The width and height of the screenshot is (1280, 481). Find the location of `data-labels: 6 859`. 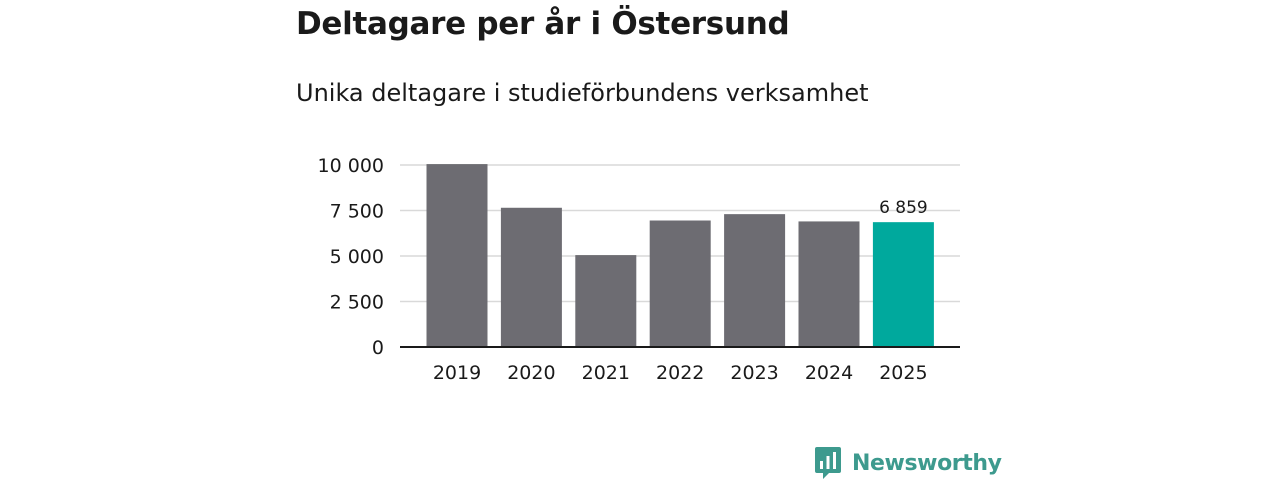

data-labels: 6 859 is located at coordinates (903, 208).